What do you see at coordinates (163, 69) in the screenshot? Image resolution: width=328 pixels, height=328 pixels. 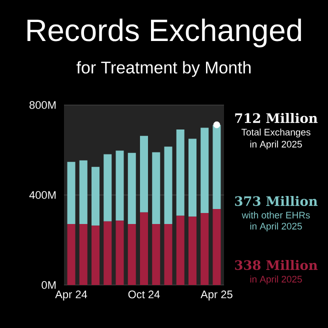 I see `chart-subtitle: for Treatment by Month` at bounding box center [163, 69].